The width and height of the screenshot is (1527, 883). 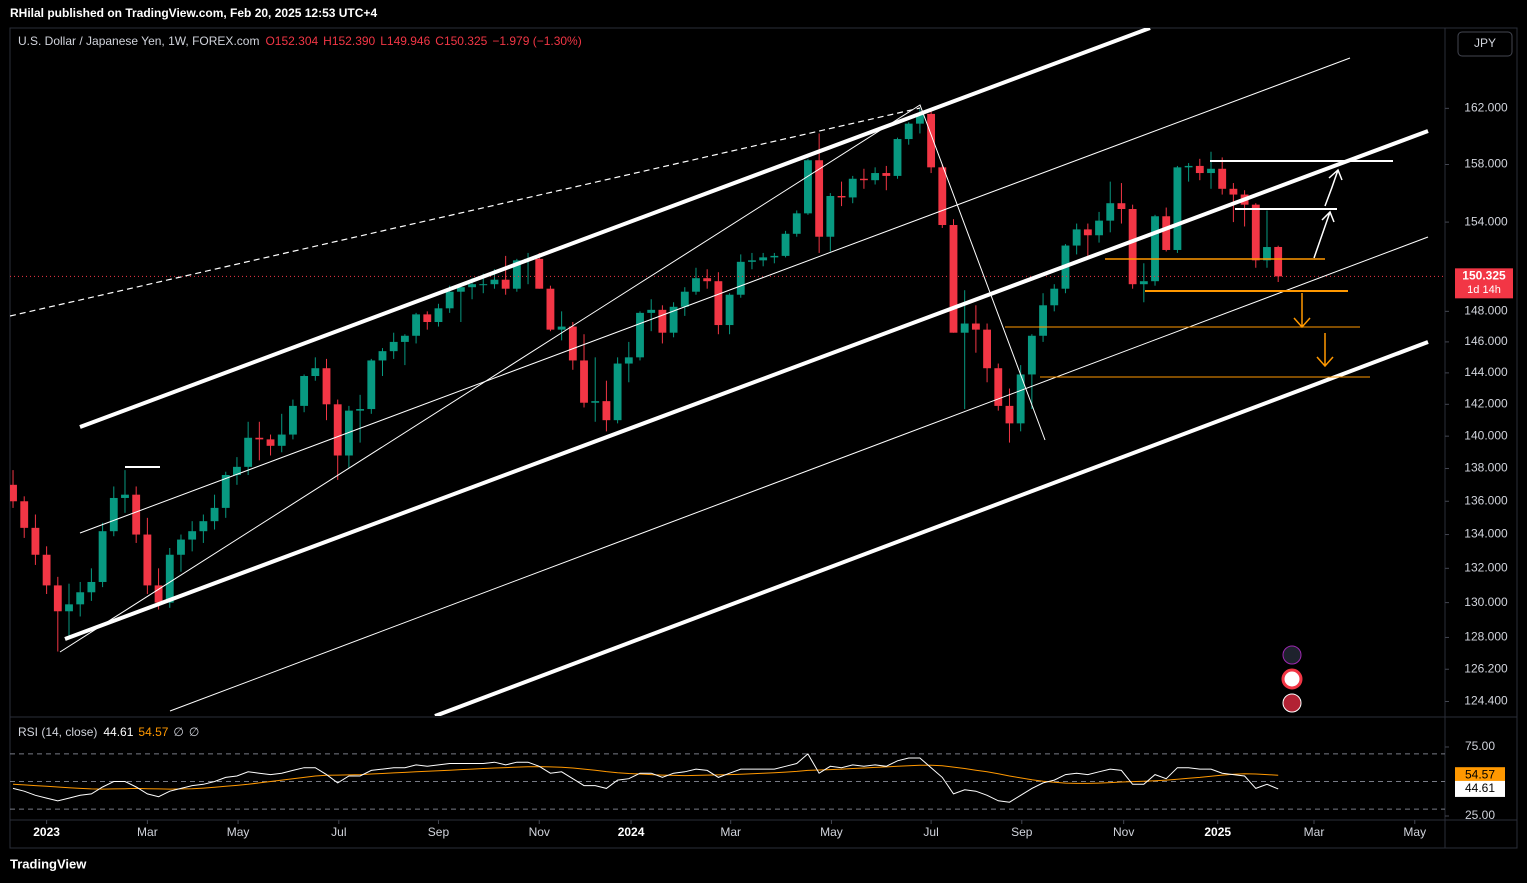 I want to click on brand: TradingView, so click(x=48, y=863).